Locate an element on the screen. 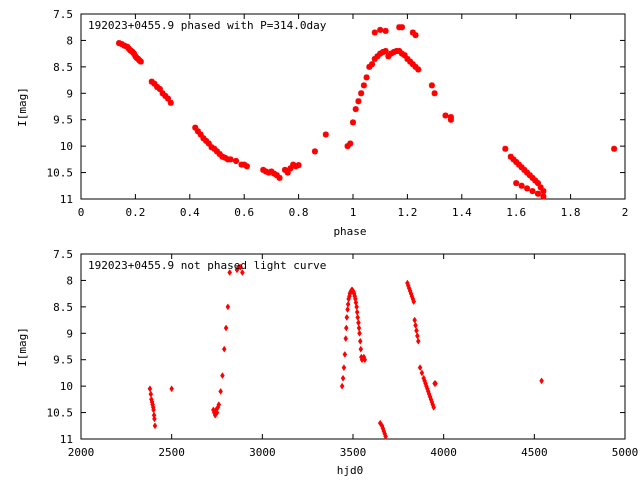 The height and width of the screenshot is (480, 640). x-tick-label: 1.8 is located at coordinates (571, 212).